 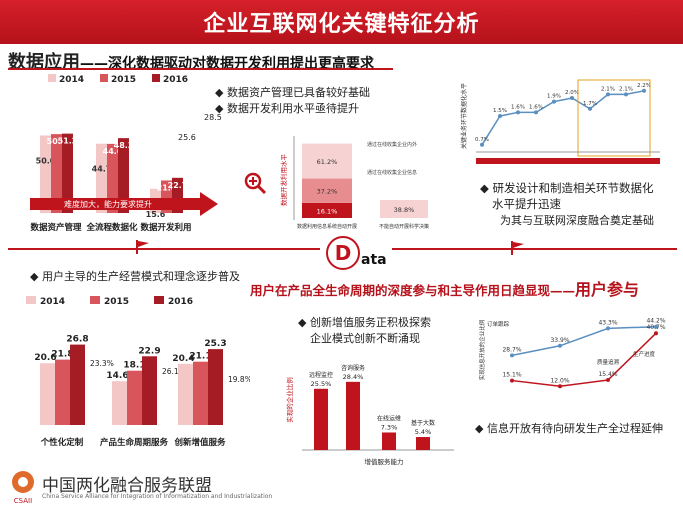 What do you see at coordinates (127, 486) in the screenshot?
I see `org-name-cn: 中国两化融合服务联盟` at bounding box center [127, 486].